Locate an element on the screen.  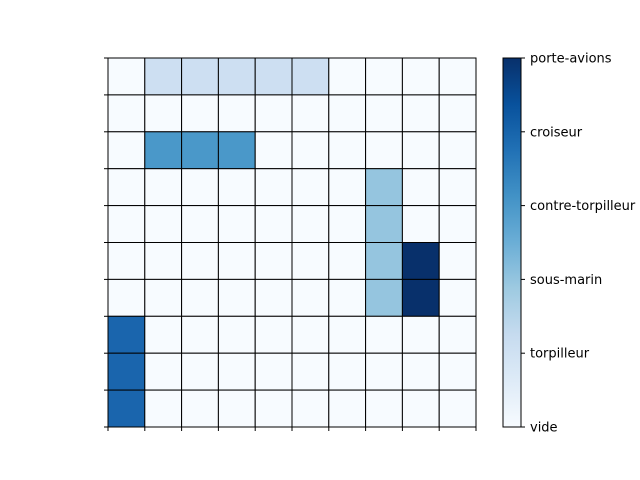
board-cell-r5-c6 is located at coordinates (347, 261).